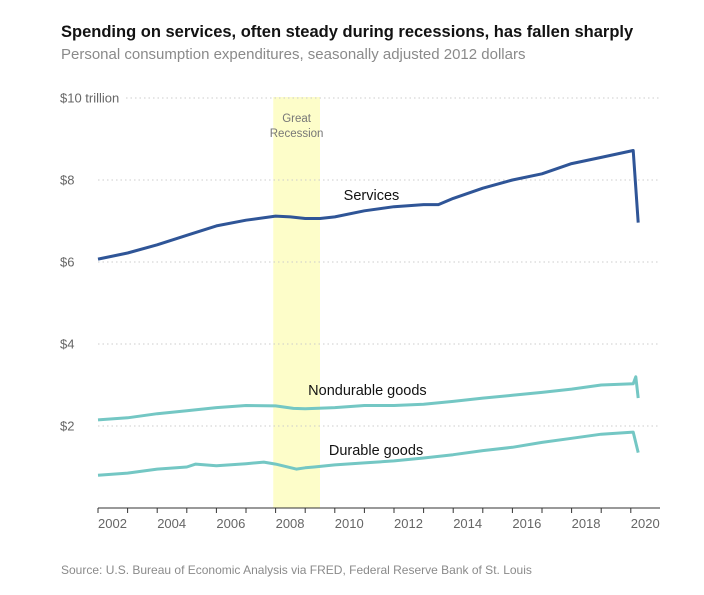 The height and width of the screenshot is (595, 704). Describe the element at coordinates (171, 523) in the screenshot. I see `x-tick-label: 2004` at that location.